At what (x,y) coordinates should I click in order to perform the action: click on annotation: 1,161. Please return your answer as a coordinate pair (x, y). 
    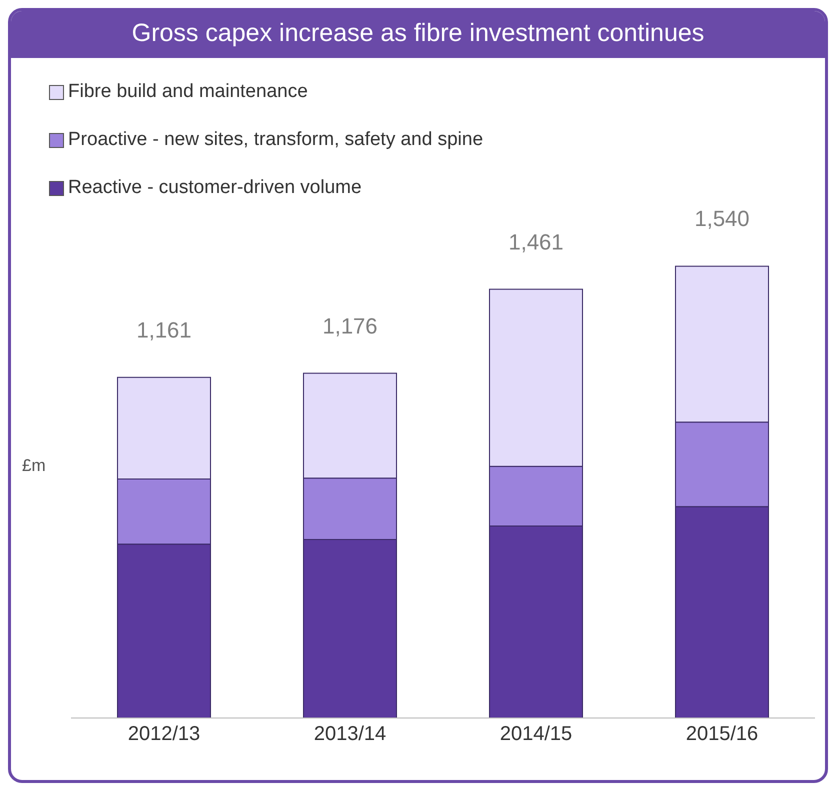
    Looking at the image, I should click on (164, 329).